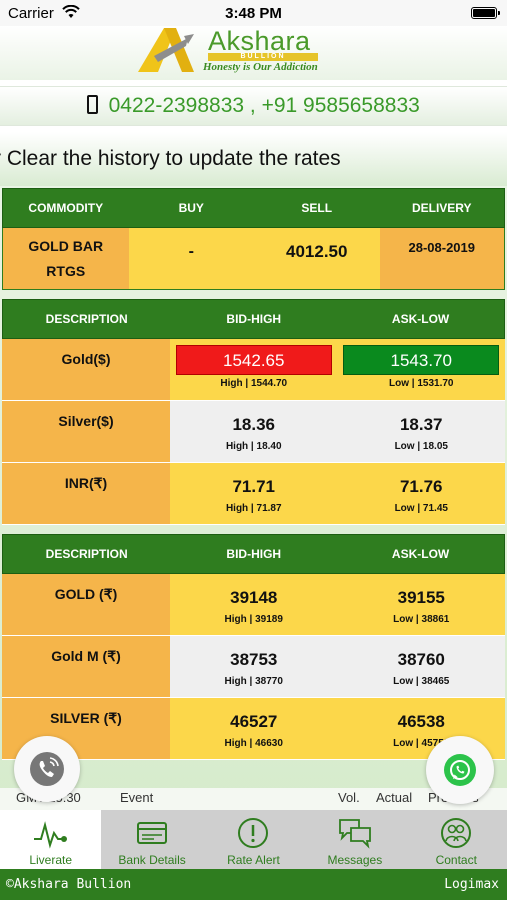 The height and width of the screenshot is (900, 507). Describe the element at coordinates (253, 446) in the screenshot. I see `bid-high: High | 18.40` at that location.